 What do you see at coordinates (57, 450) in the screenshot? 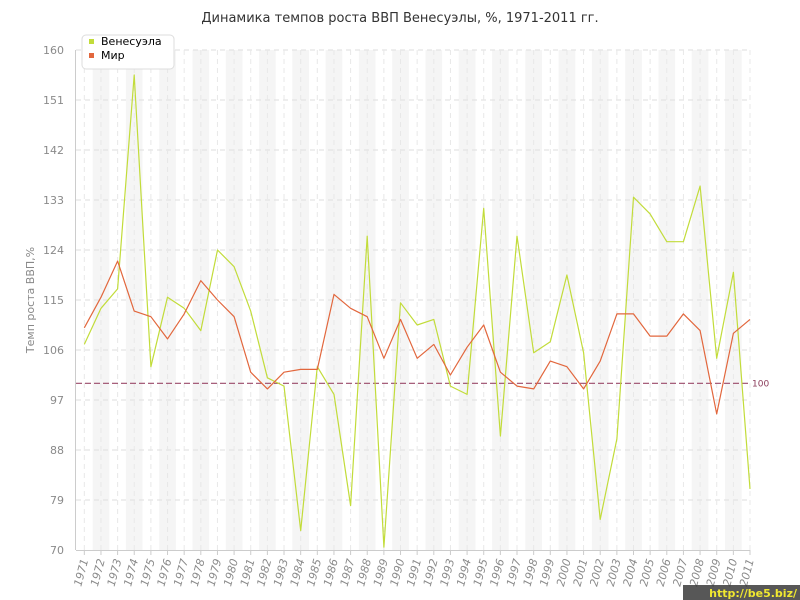
I see `y-tick-label: 88` at bounding box center [57, 450].